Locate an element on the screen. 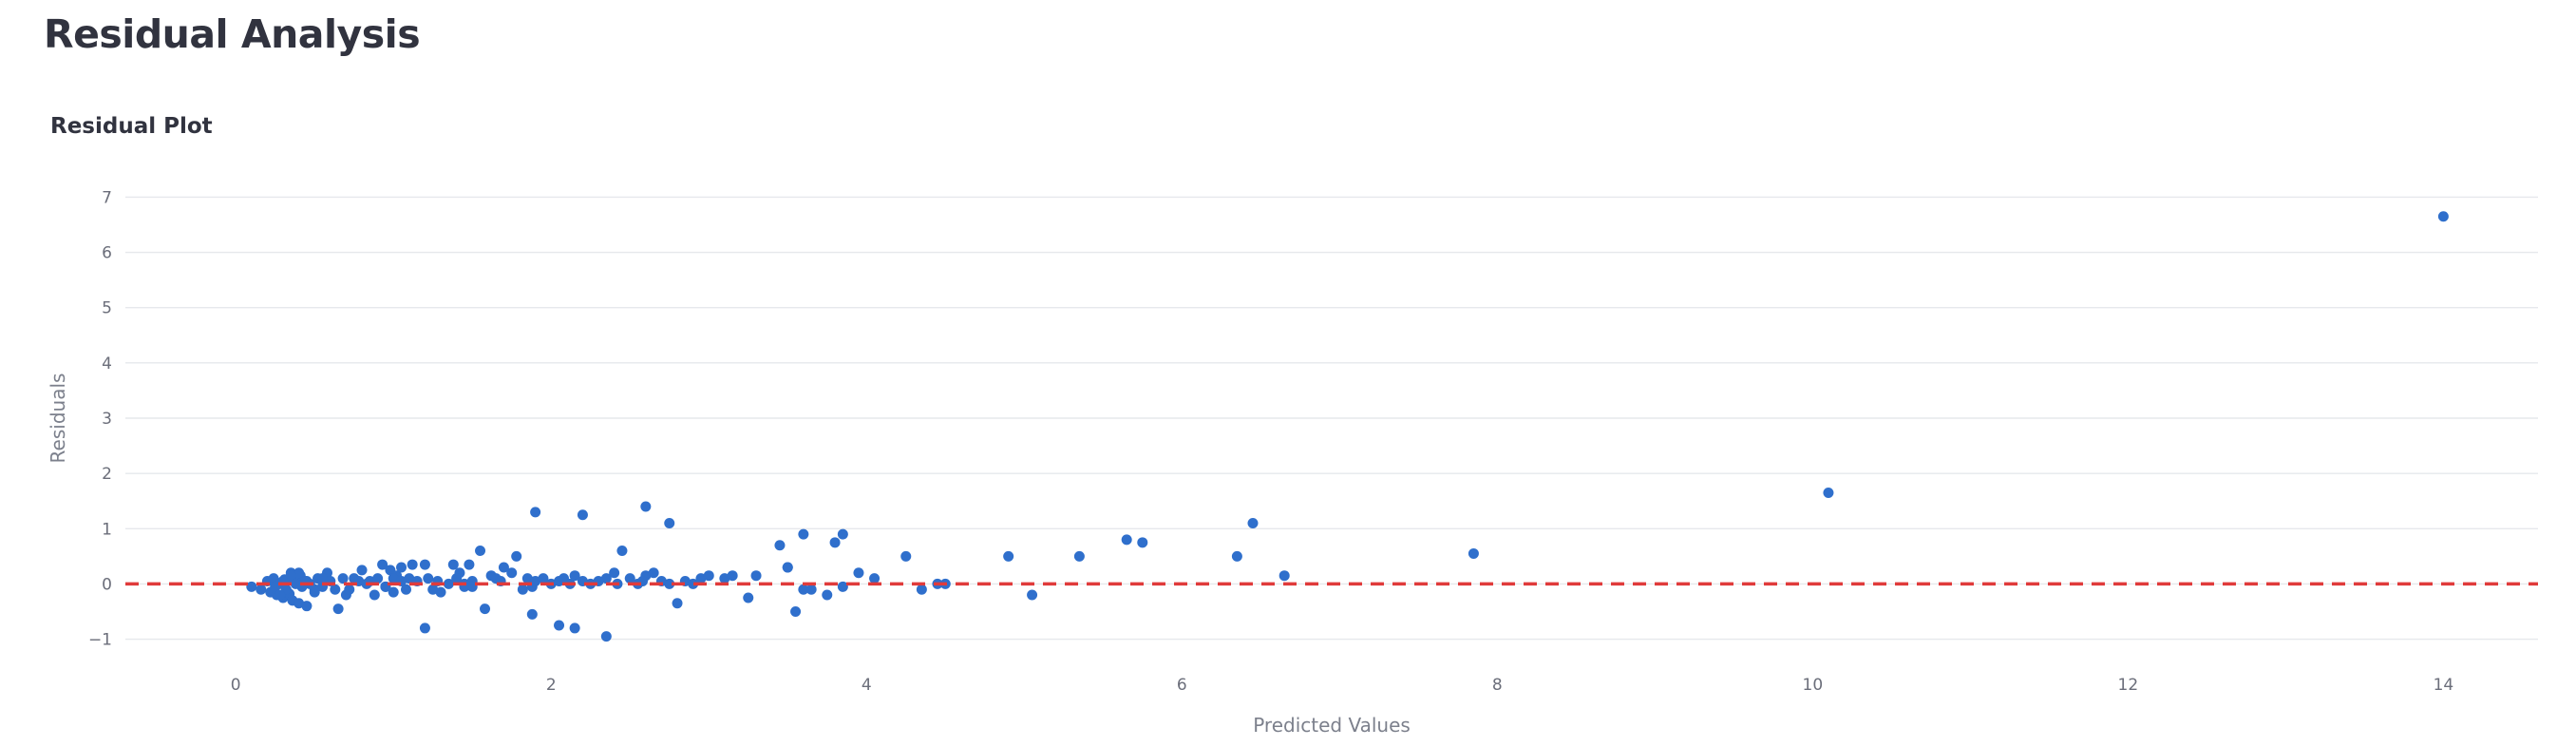  y-tick-label: 3 is located at coordinates (107, 419).